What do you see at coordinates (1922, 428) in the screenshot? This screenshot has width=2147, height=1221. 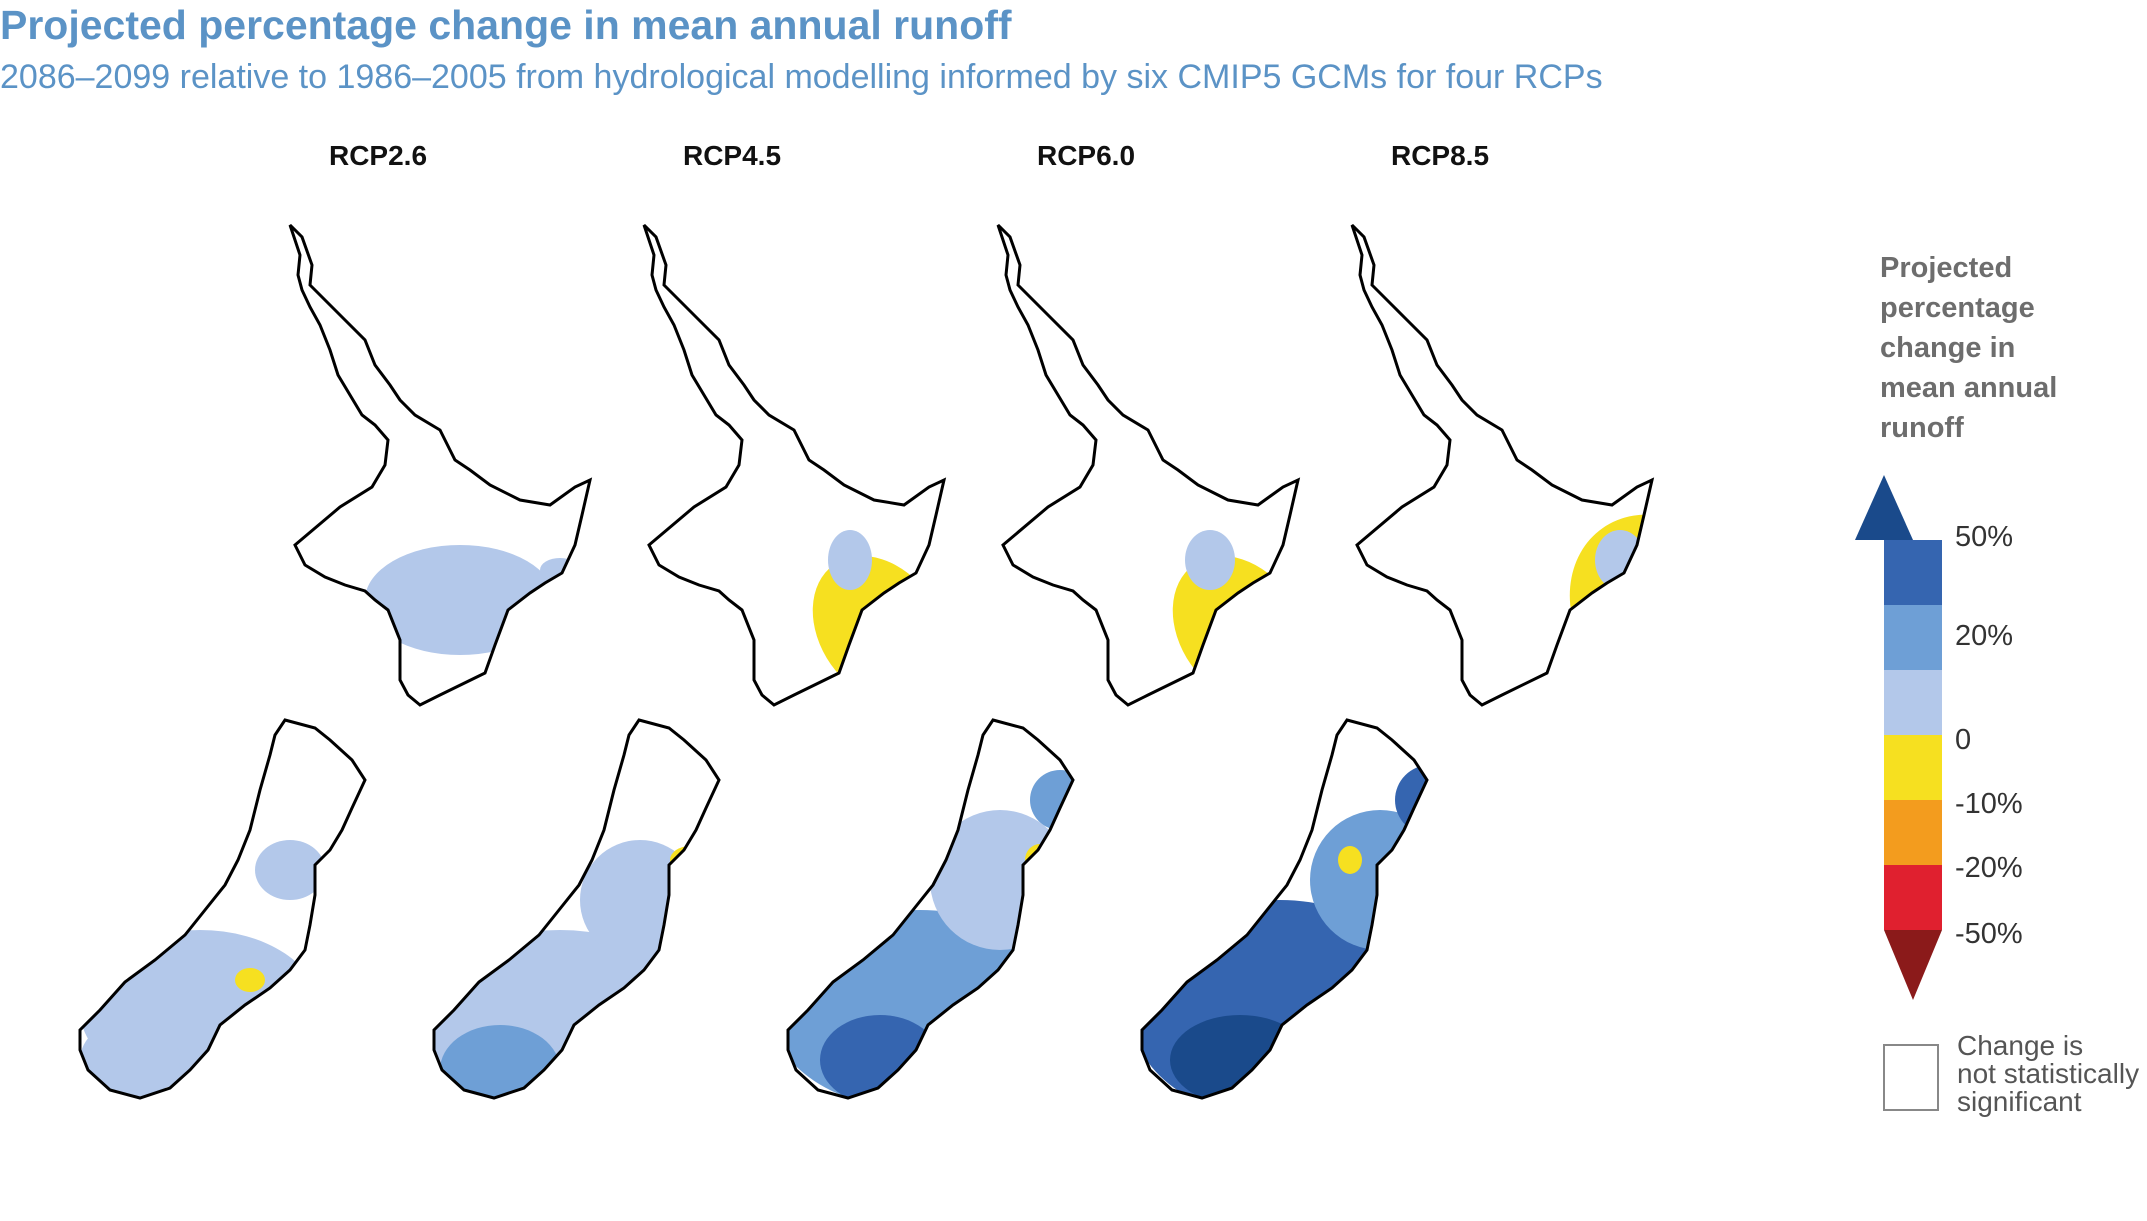 I see `legend-title-line: runoff` at bounding box center [1922, 428].